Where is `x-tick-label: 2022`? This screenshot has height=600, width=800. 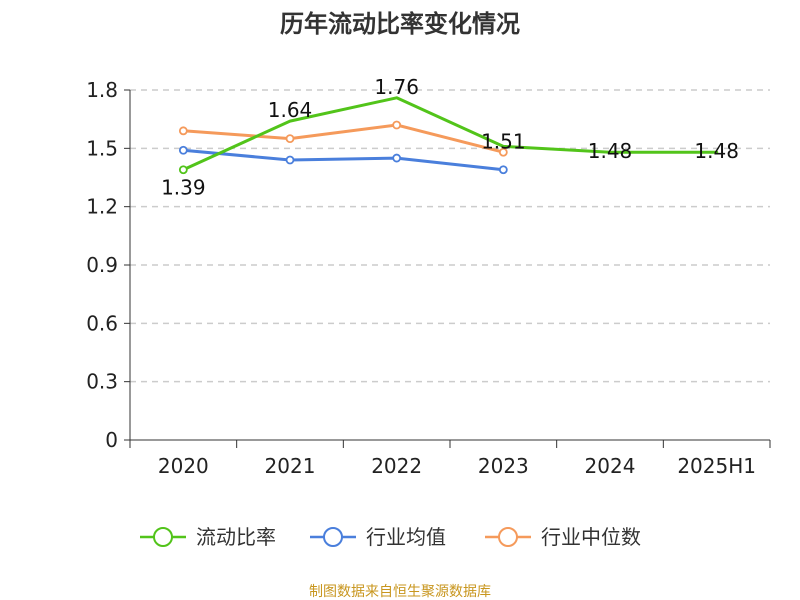
x-tick-label: 2022 is located at coordinates (396, 466).